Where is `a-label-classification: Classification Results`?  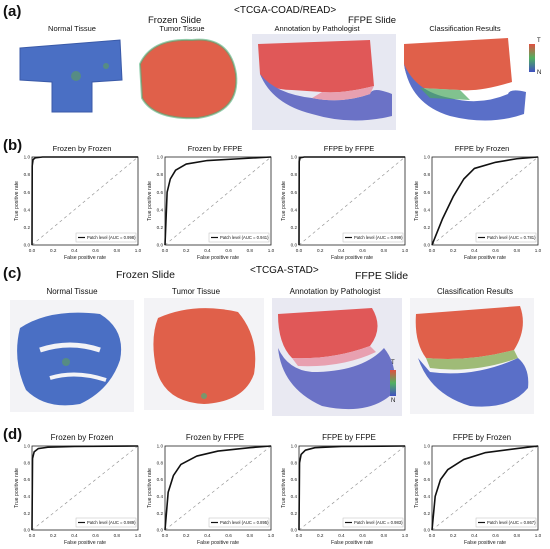 a-label-classification: Classification Results is located at coordinates (465, 28).